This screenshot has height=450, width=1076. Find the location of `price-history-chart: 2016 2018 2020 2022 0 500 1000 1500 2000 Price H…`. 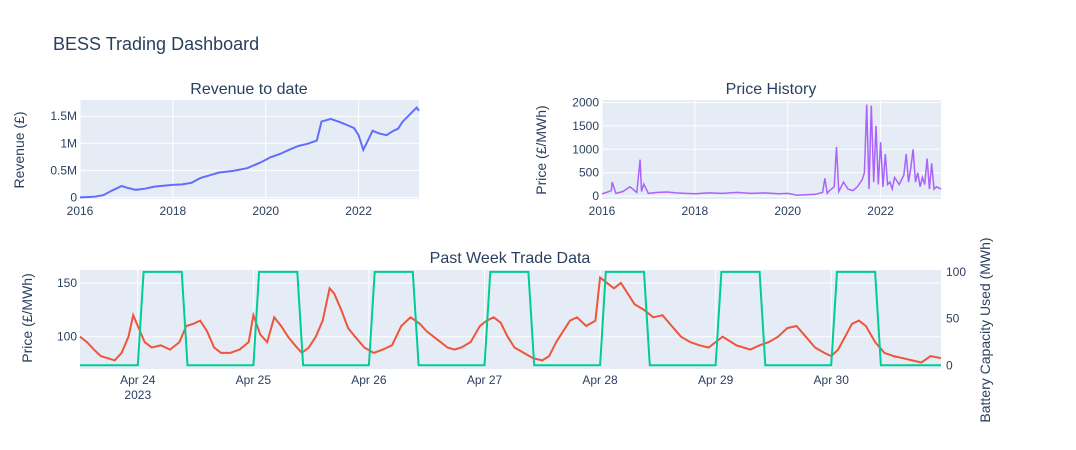

price-history-chart: 2016 2018 2020 2022 0 500 1000 1500 2000 Price H… is located at coordinates (737, 149).